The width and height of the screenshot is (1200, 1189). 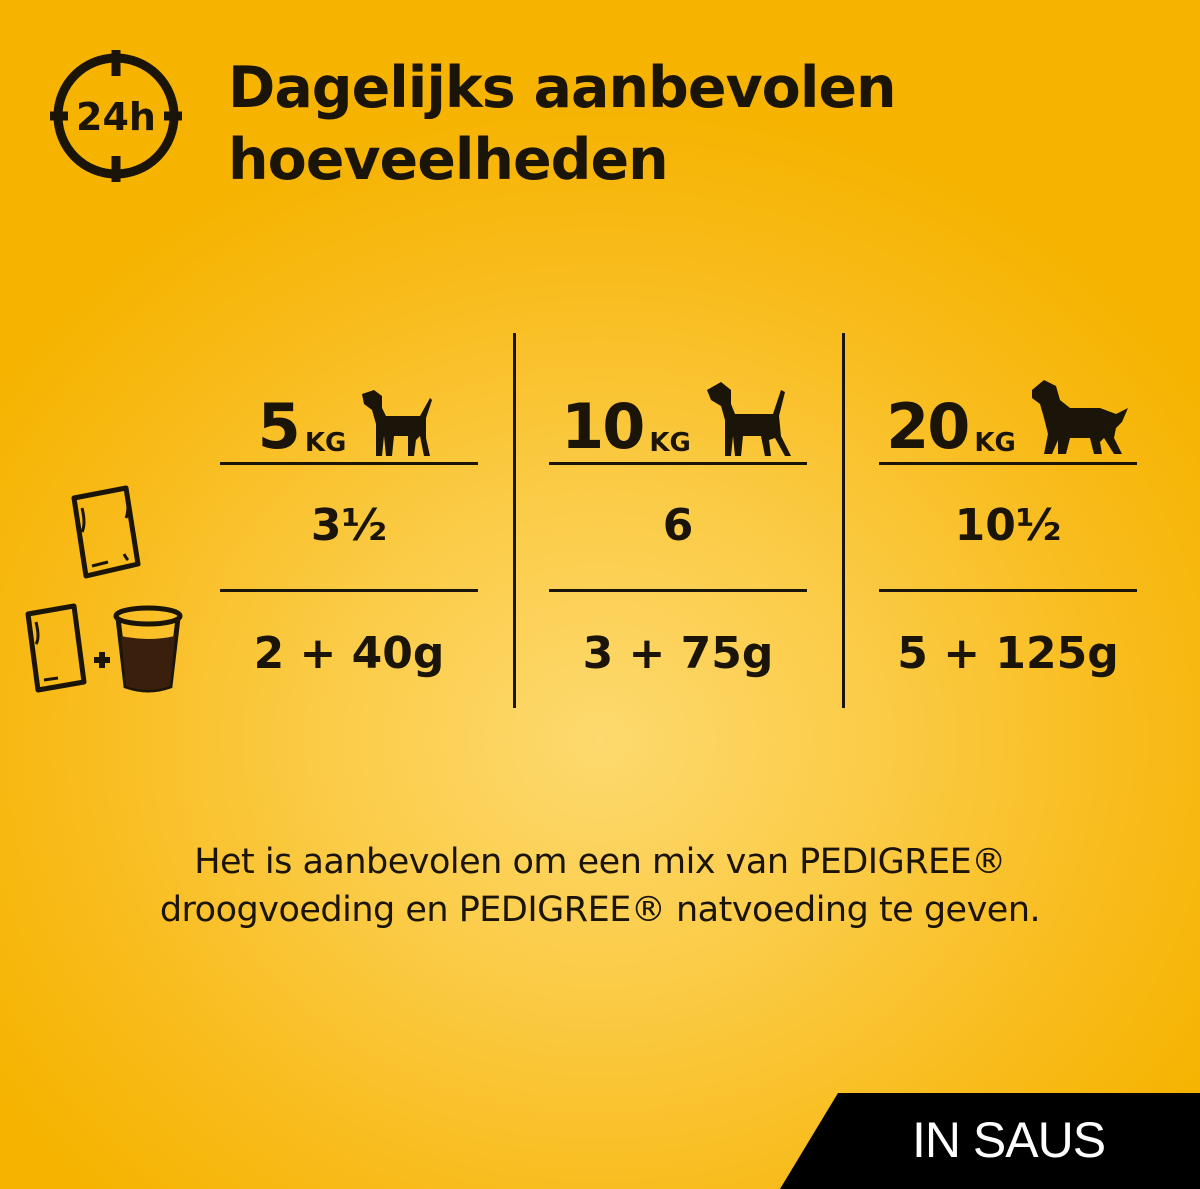 I want to click on title-line-2: hoeveelheden, so click(x=448, y=160).